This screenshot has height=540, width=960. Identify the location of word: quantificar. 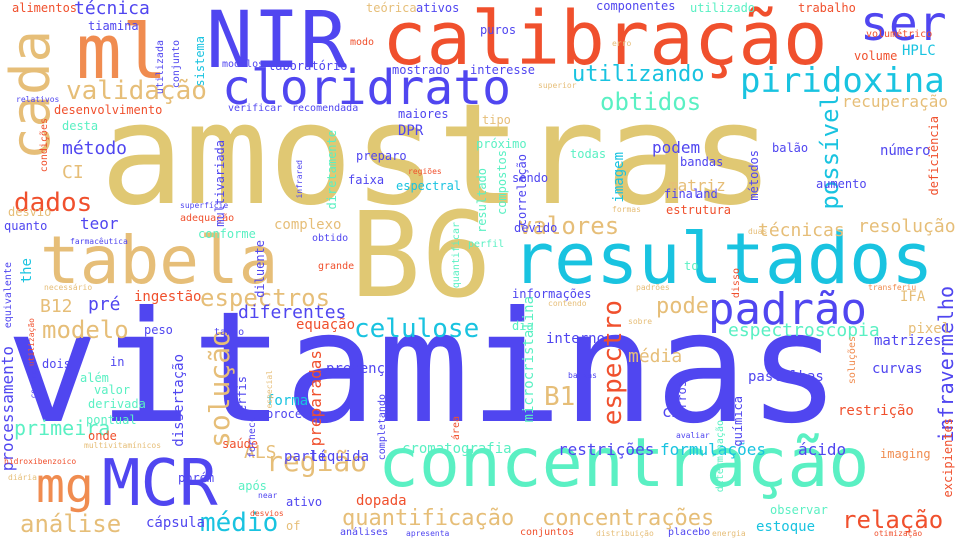
(456, 255).